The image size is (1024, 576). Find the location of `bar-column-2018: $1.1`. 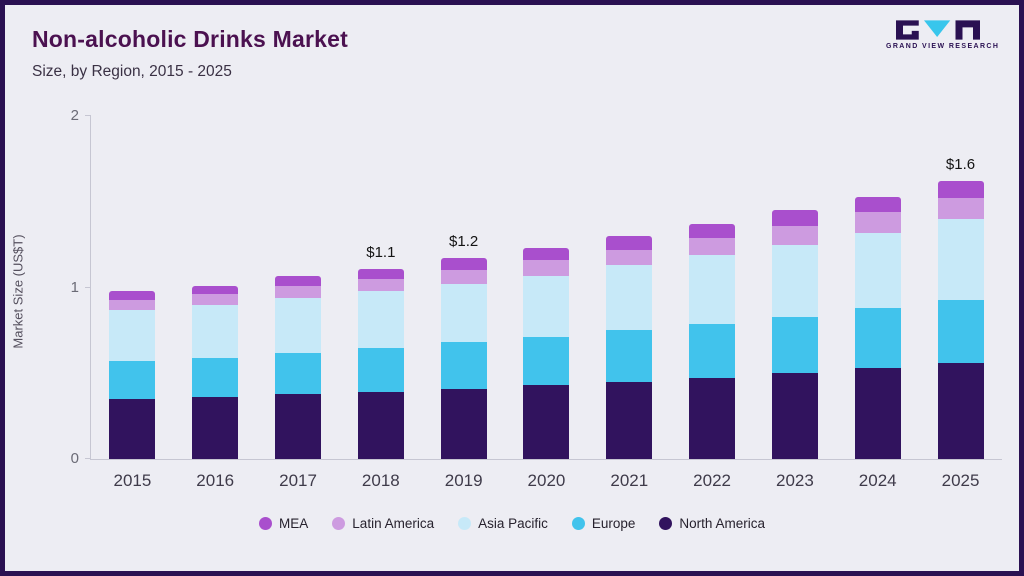

bar-column-2018: $1.1 is located at coordinates (380, 287).